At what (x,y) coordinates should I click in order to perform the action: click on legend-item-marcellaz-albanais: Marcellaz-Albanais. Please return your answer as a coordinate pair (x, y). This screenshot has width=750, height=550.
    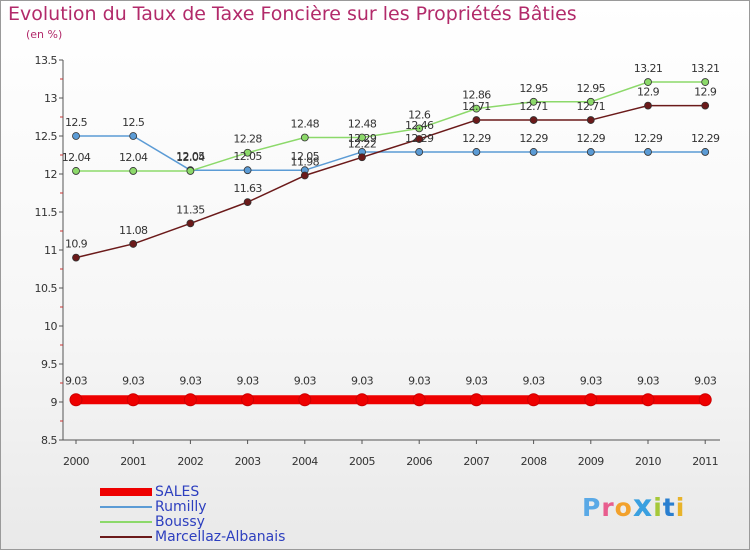
    Looking at the image, I should click on (192, 536).